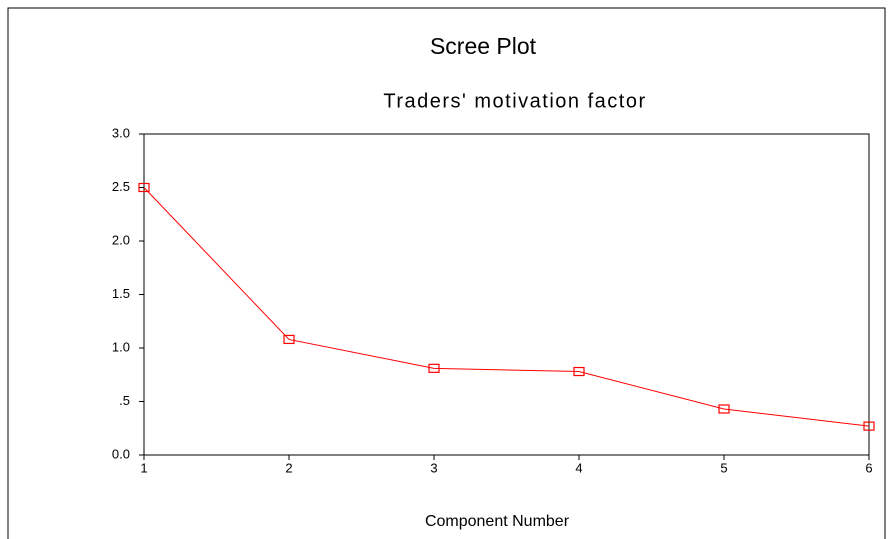 This screenshot has height=539, width=891. What do you see at coordinates (121, 239) in the screenshot?
I see `y-tick-label: 2.0` at bounding box center [121, 239].